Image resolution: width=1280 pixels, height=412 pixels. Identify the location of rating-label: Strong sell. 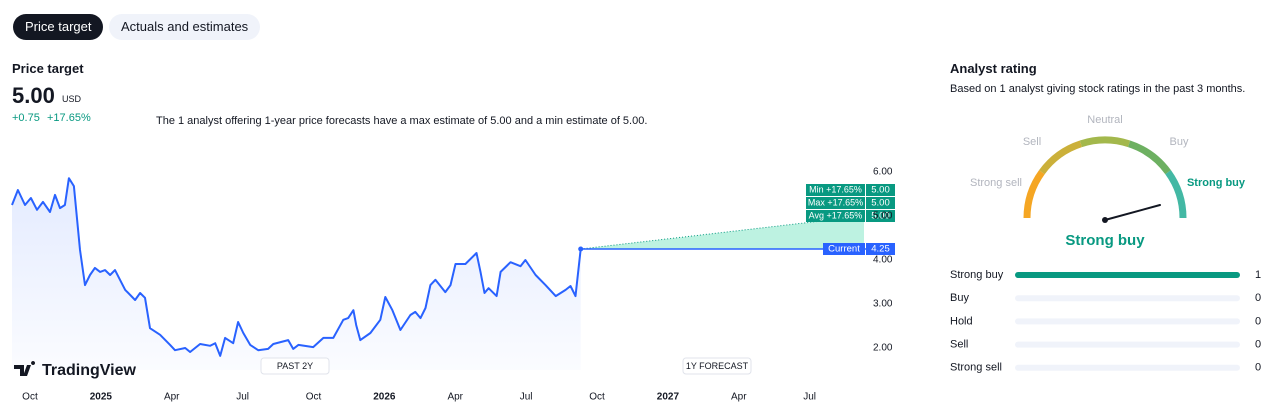
(976, 368).